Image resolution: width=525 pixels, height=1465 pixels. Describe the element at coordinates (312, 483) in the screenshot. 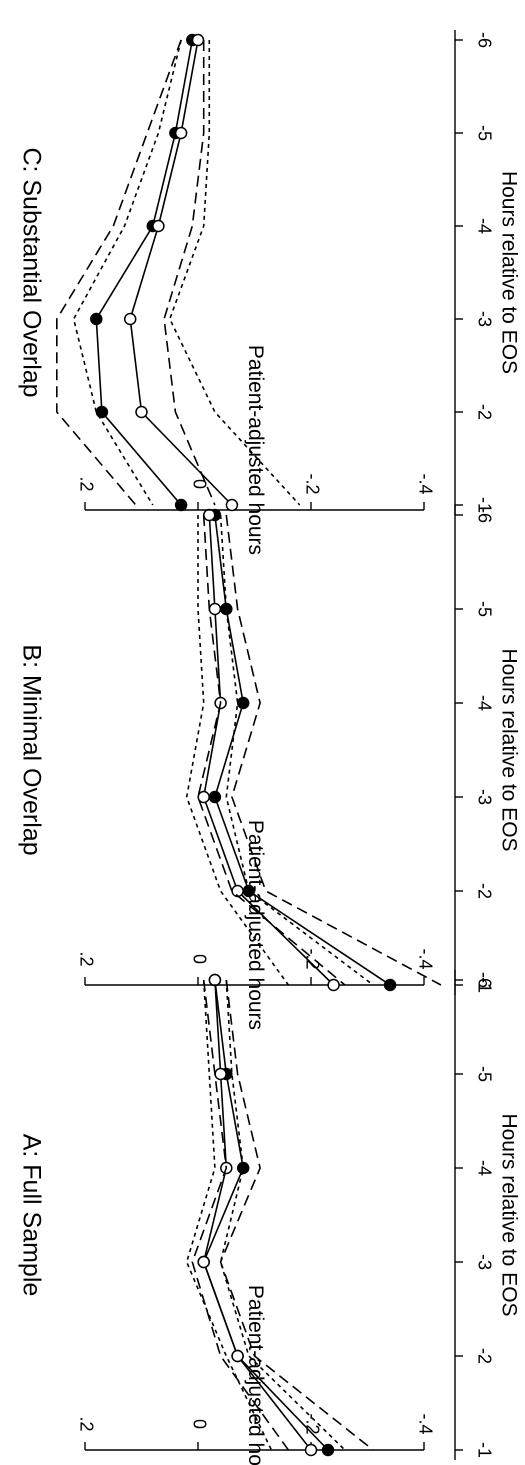

I see `y-tick-label: -.2` at that location.